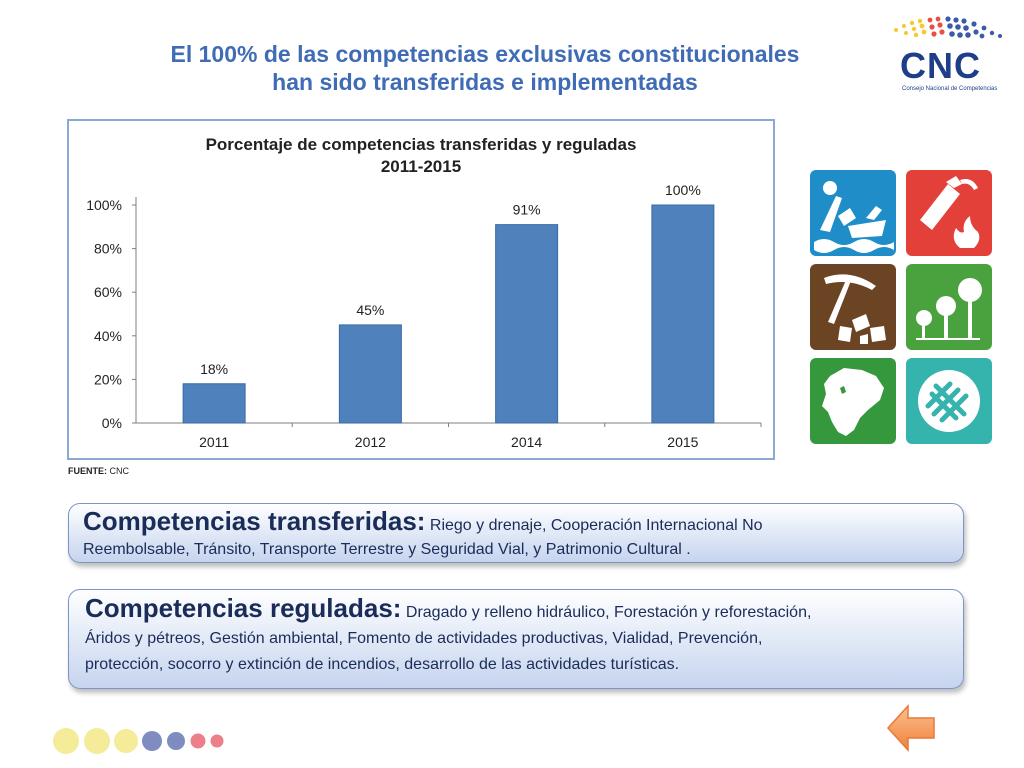 This screenshot has height=768, width=1024. What do you see at coordinates (87, 471) in the screenshot?
I see `source-label: FUENTE:` at bounding box center [87, 471].